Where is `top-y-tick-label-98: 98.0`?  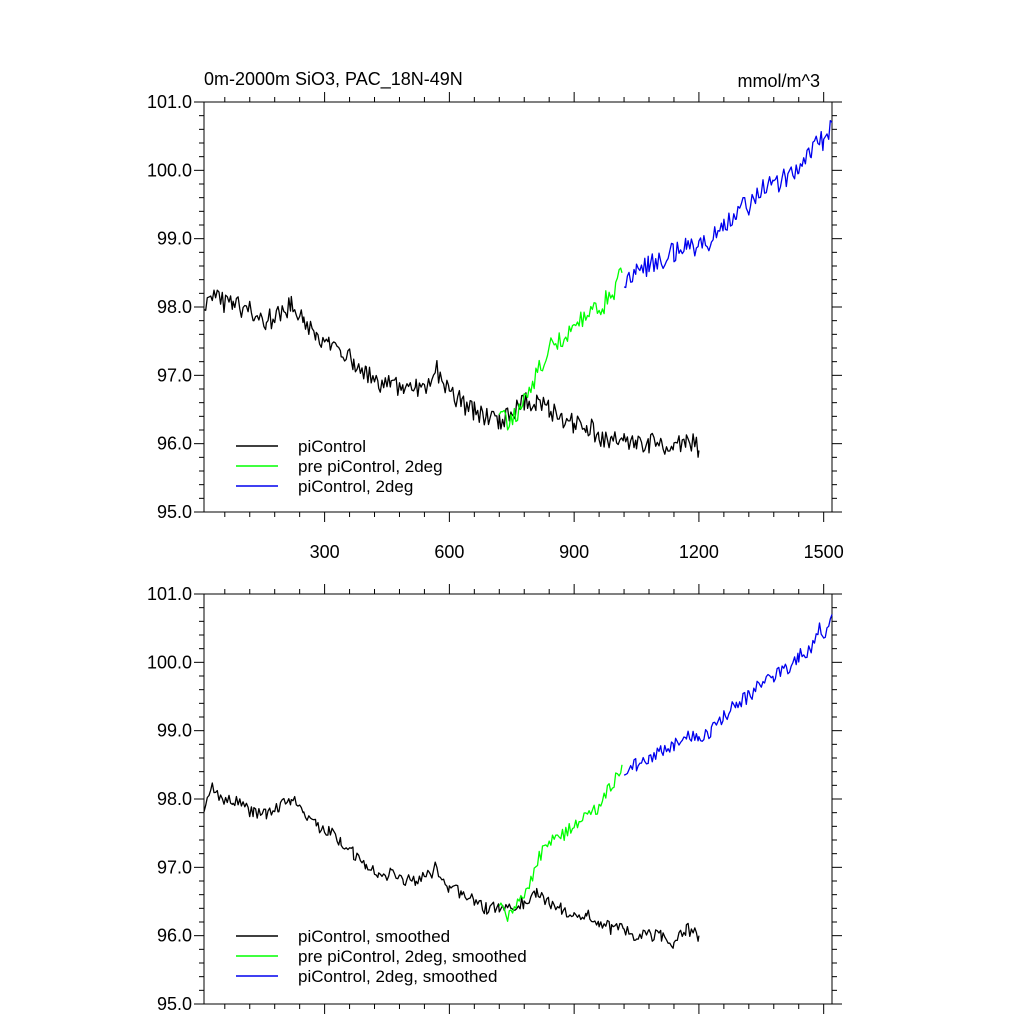 top-y-tick-label-98: 98.0 is located at coordinates (174, 307).